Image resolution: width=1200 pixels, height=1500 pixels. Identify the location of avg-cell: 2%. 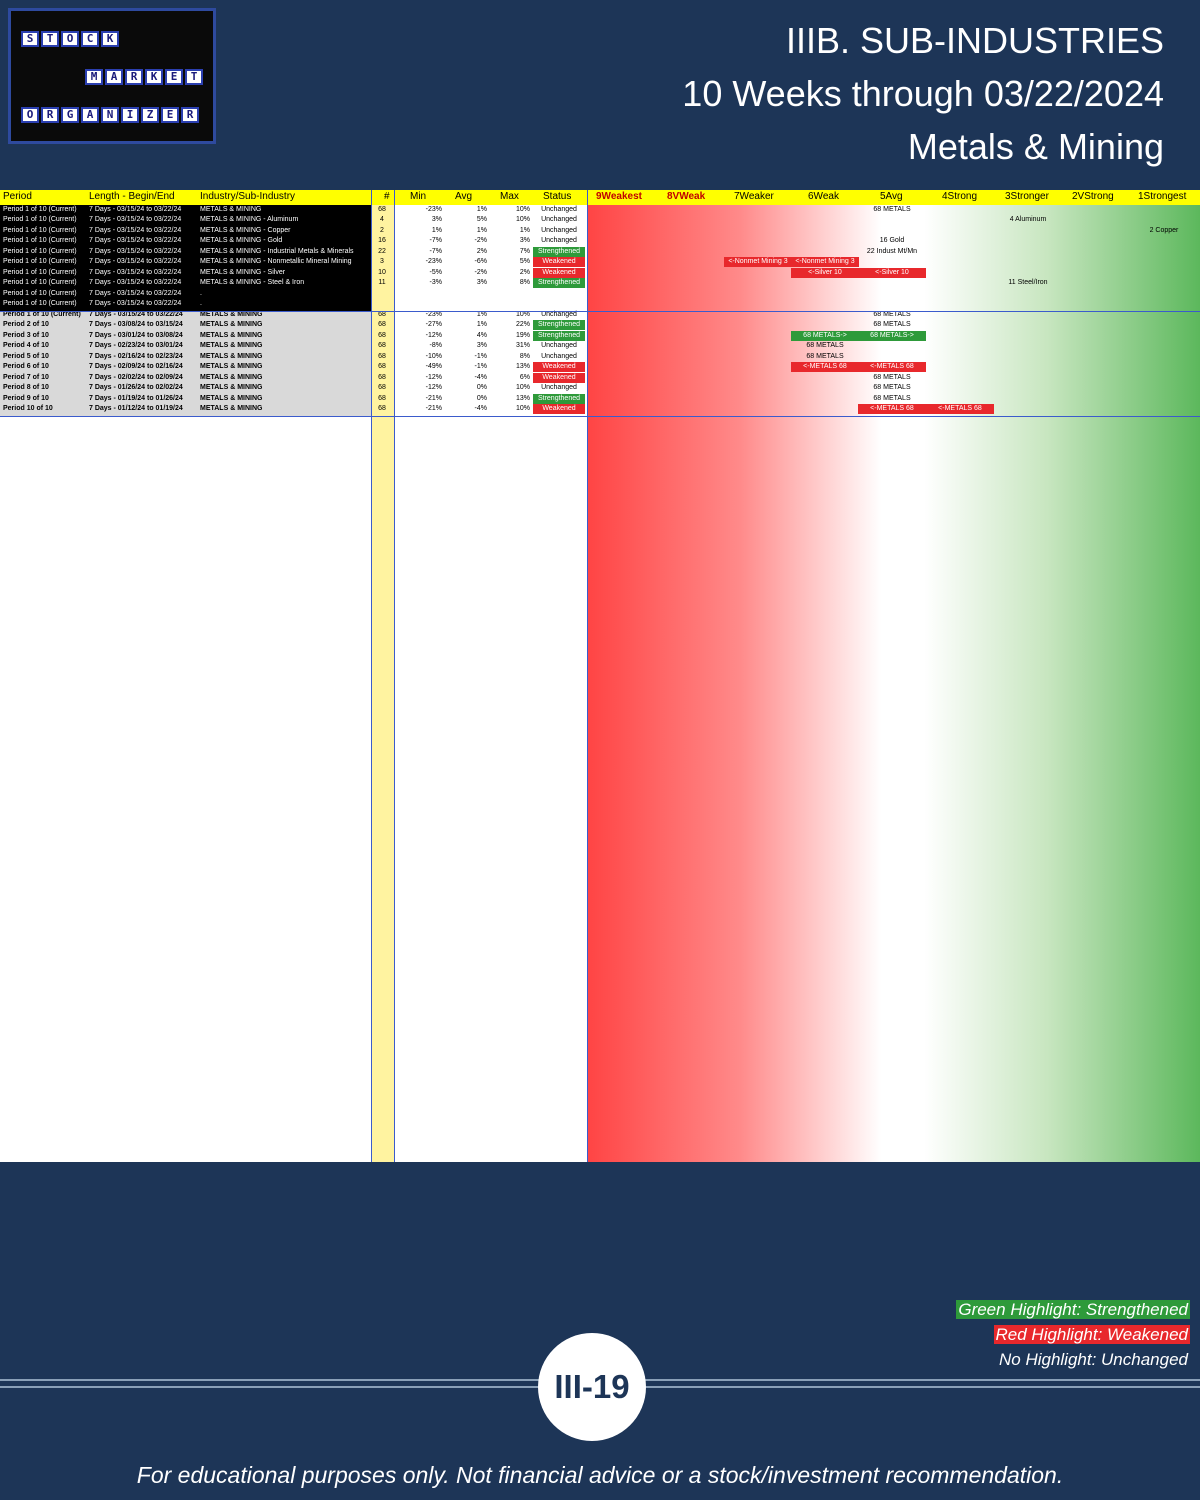
(481, 251).